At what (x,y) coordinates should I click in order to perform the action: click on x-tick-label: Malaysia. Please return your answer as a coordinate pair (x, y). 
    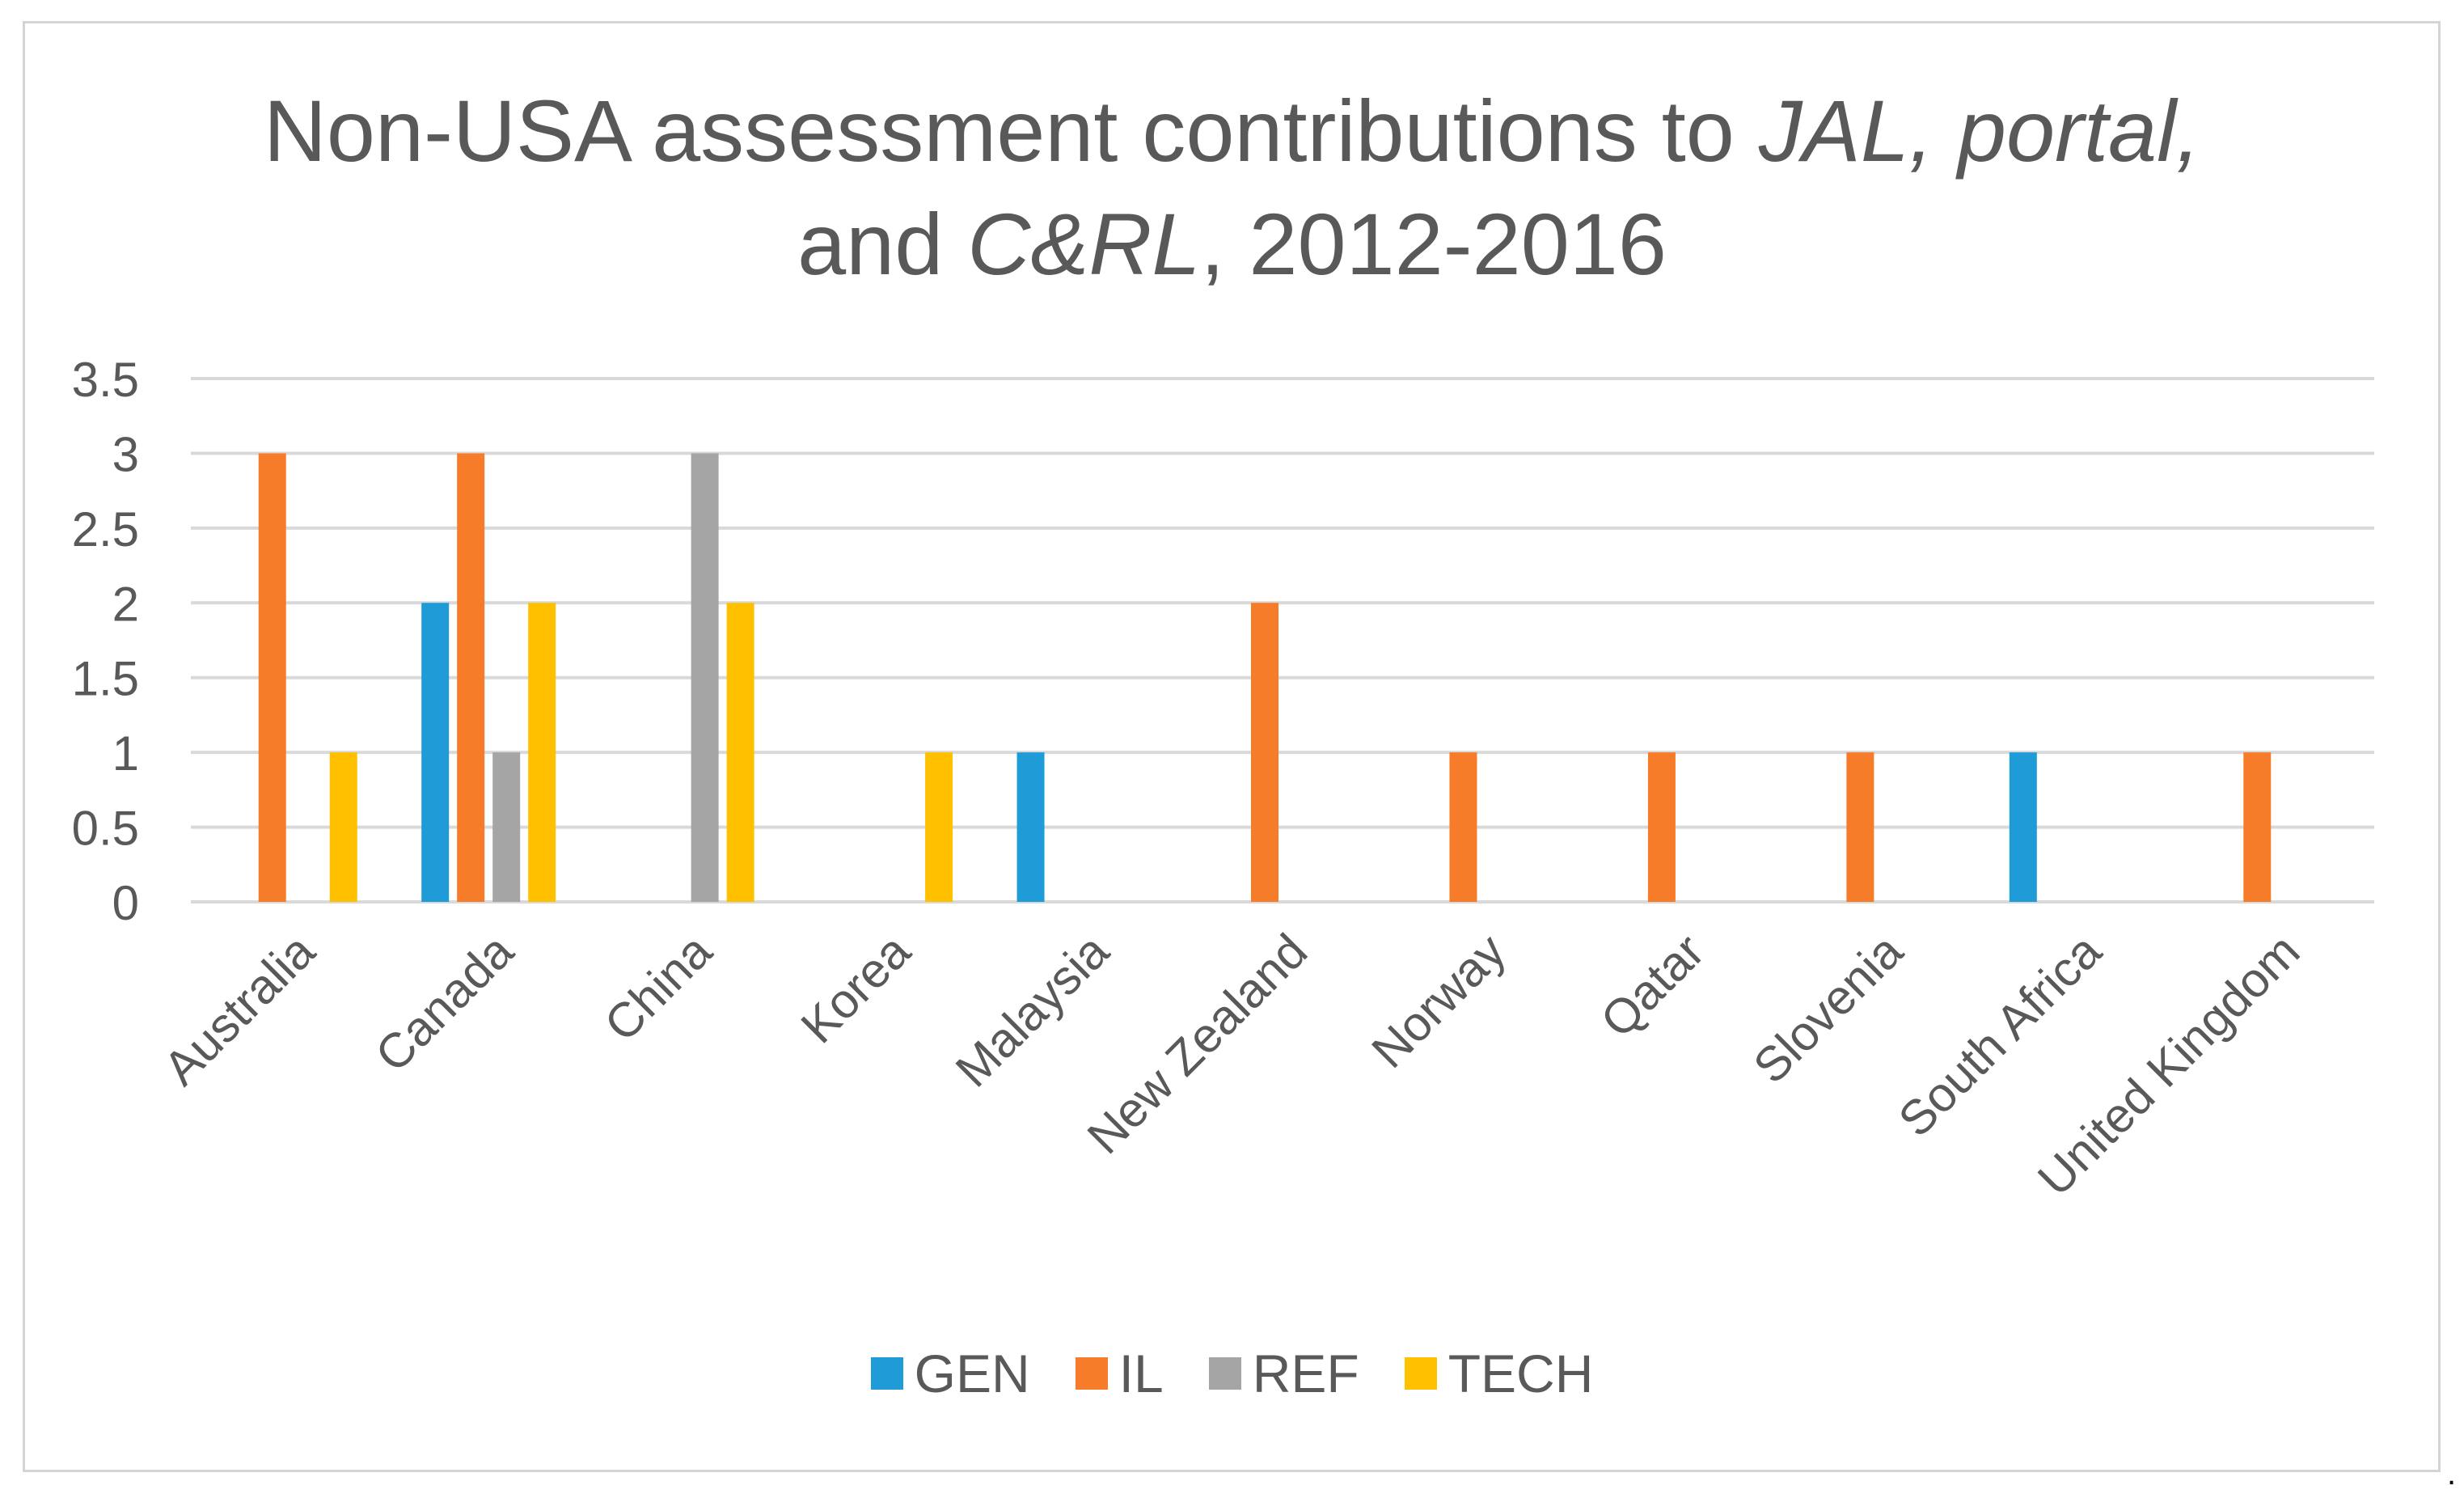
    Looking at the image, I should click on (1032, 1010).